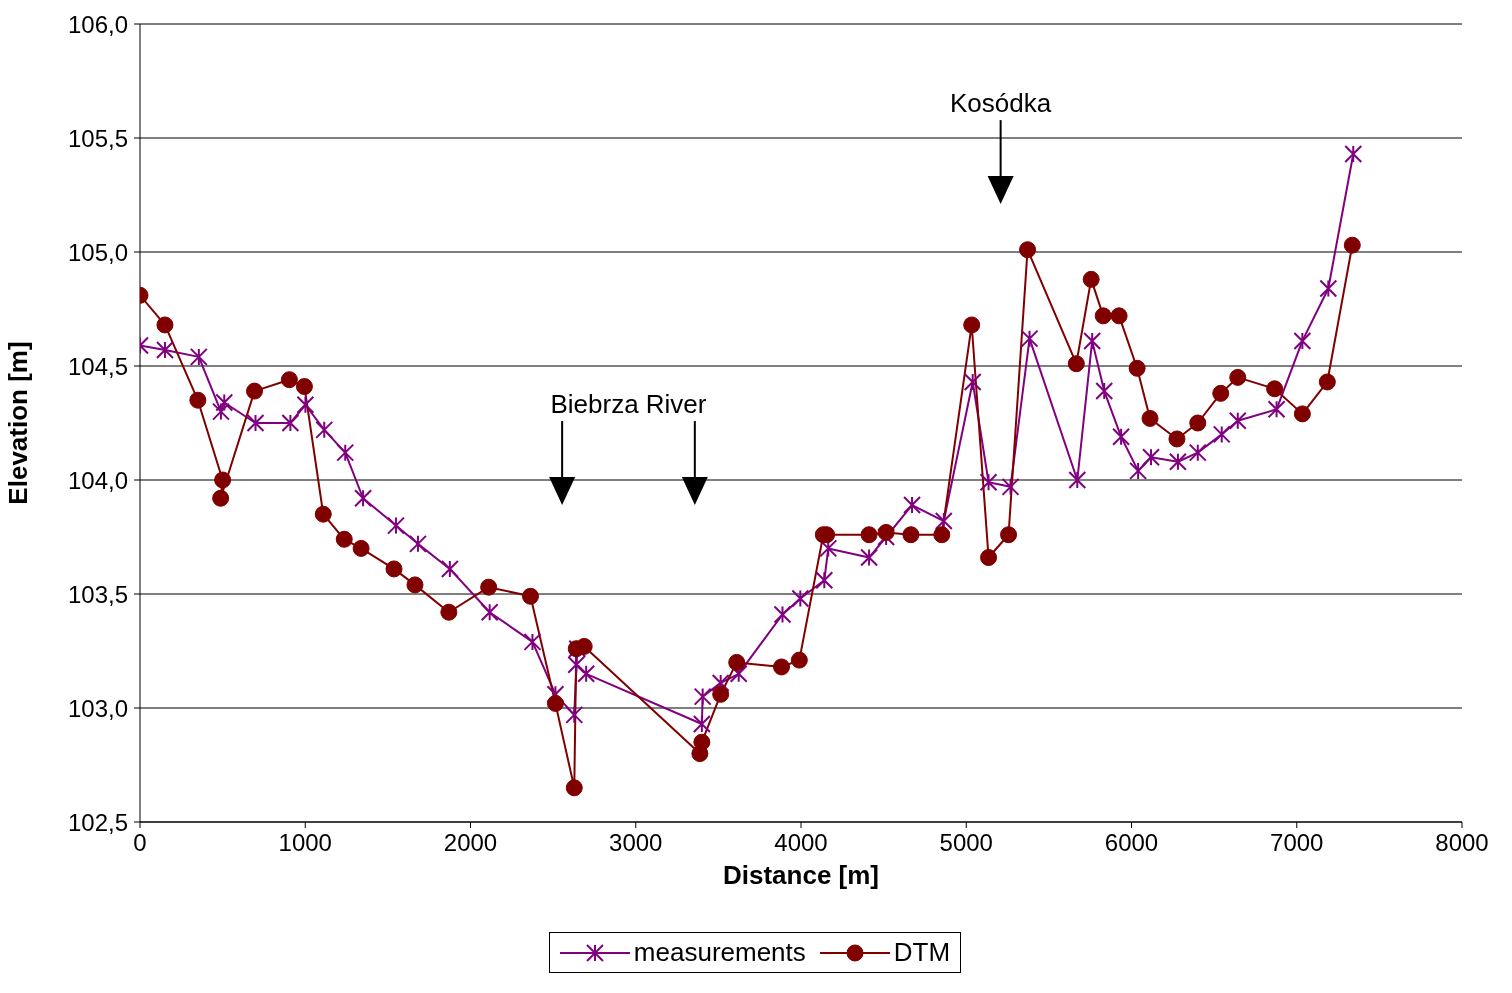  I want to click on y-tick-label: 102,5, so click(97, 822).